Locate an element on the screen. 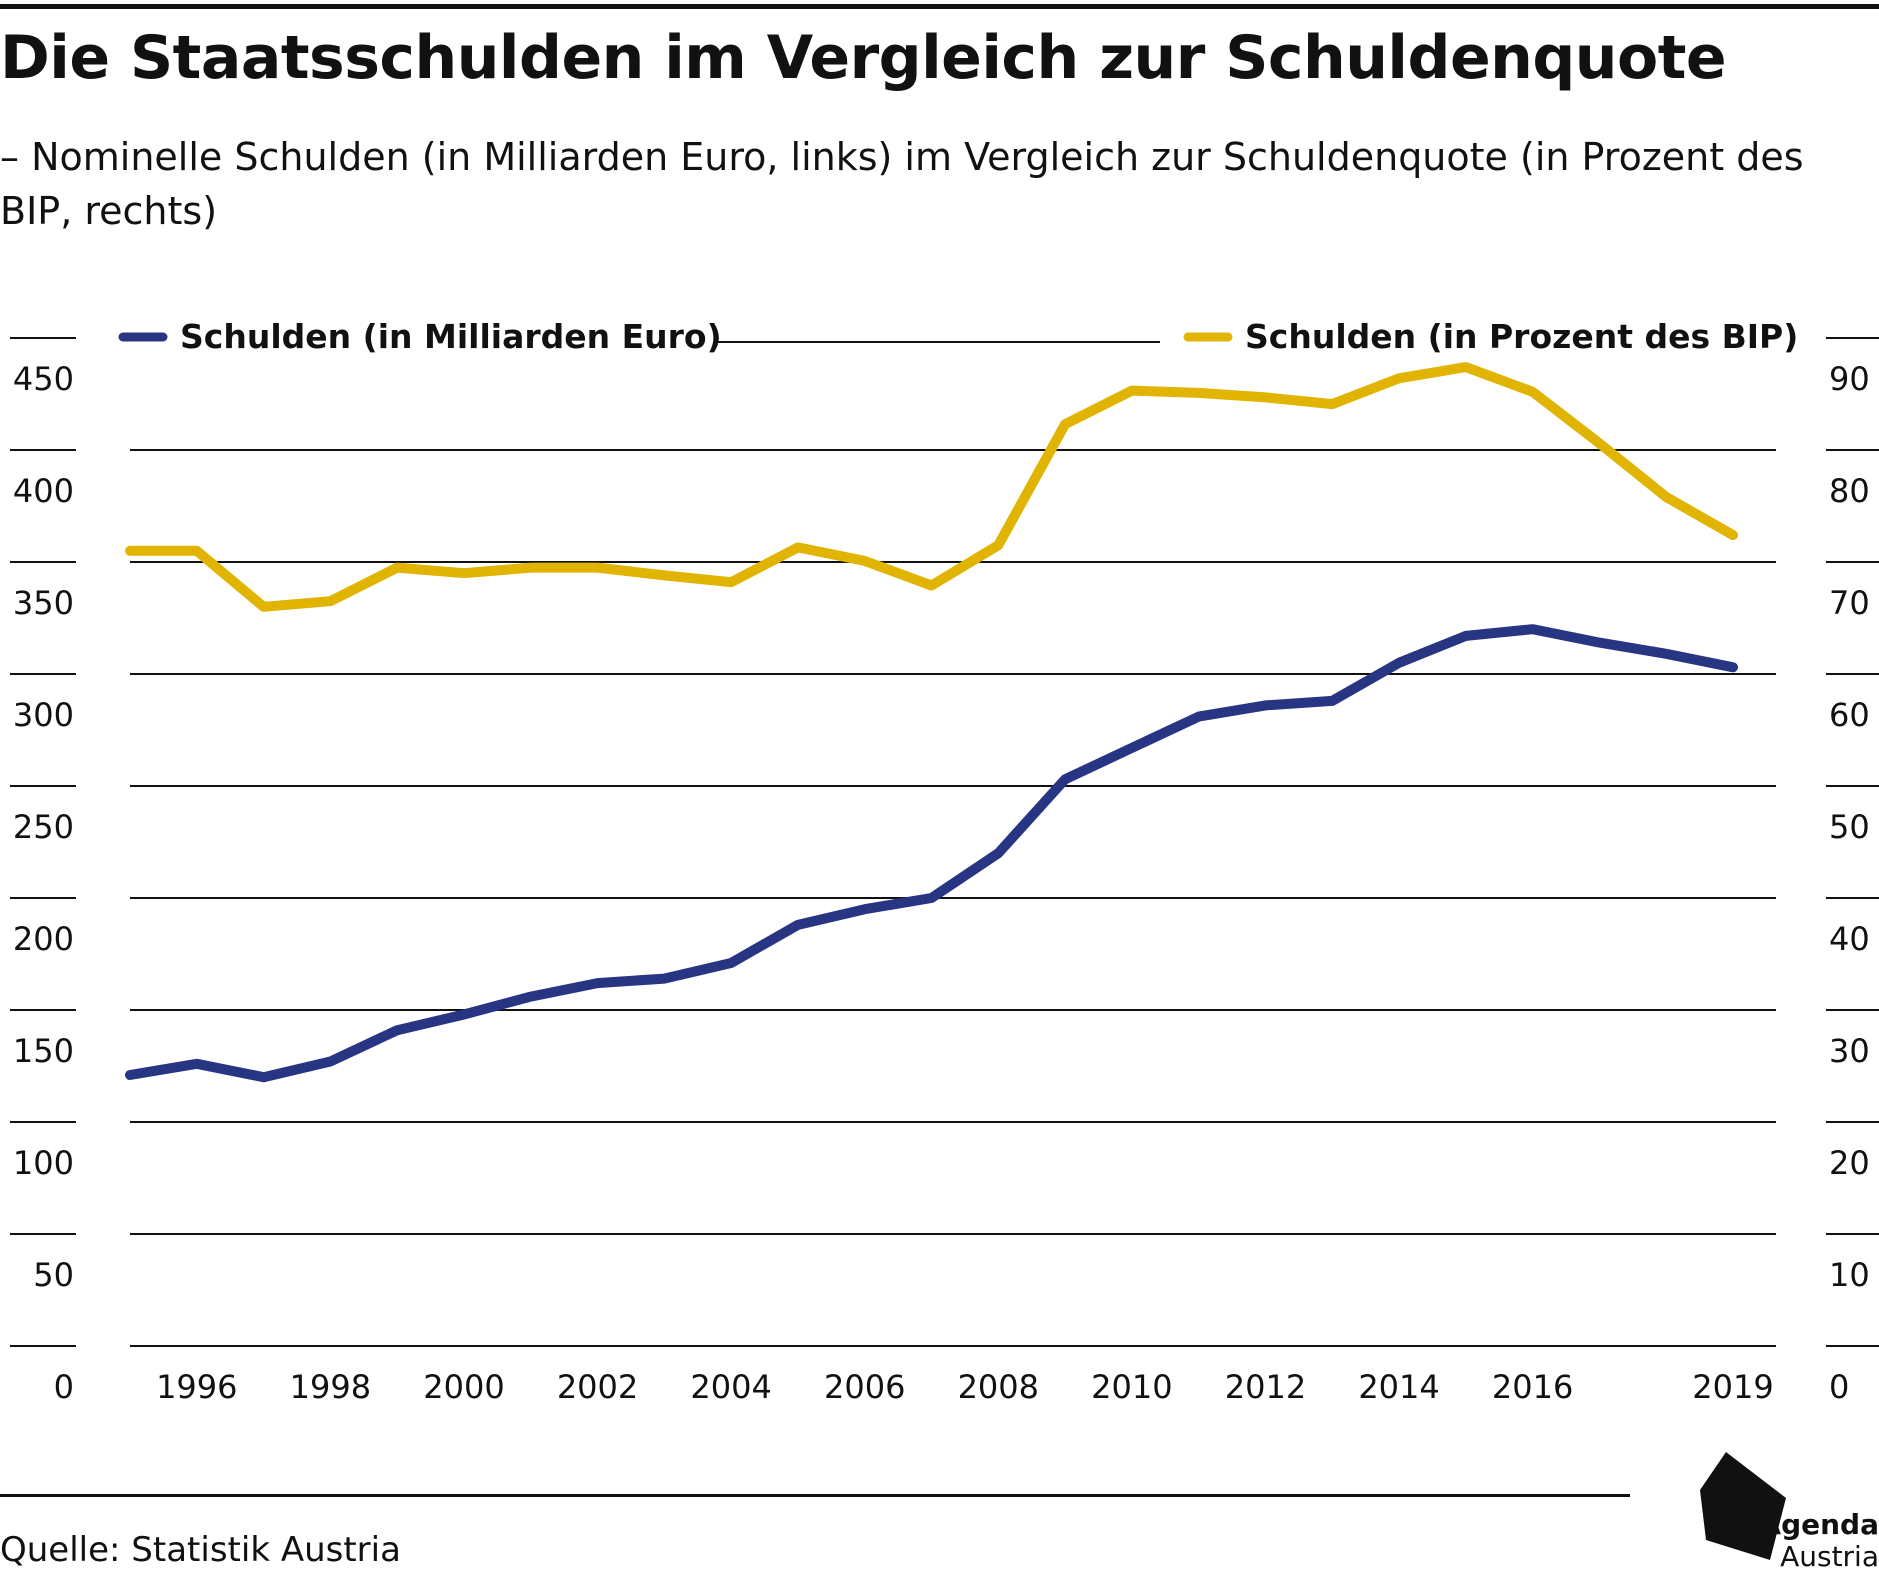 The width and height of the screenshot is (1879, 1573). x-tick-label: 2012 is located at coordinates (1265, 1387).